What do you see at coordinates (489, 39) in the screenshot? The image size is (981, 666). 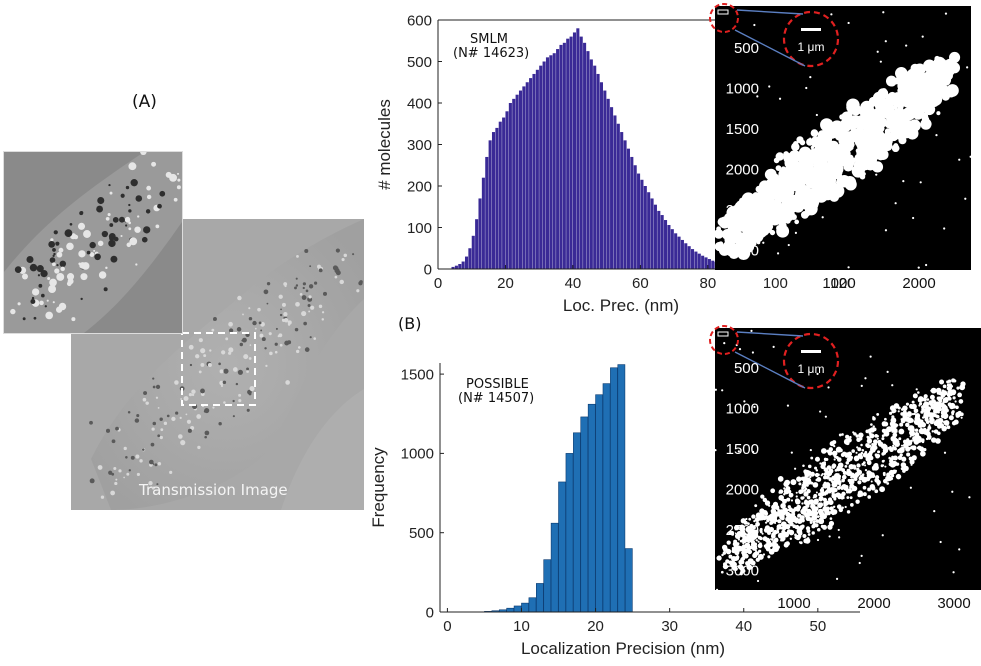 I see `smlm-annotation-title: SMLM` at bounding box center [489, 39].